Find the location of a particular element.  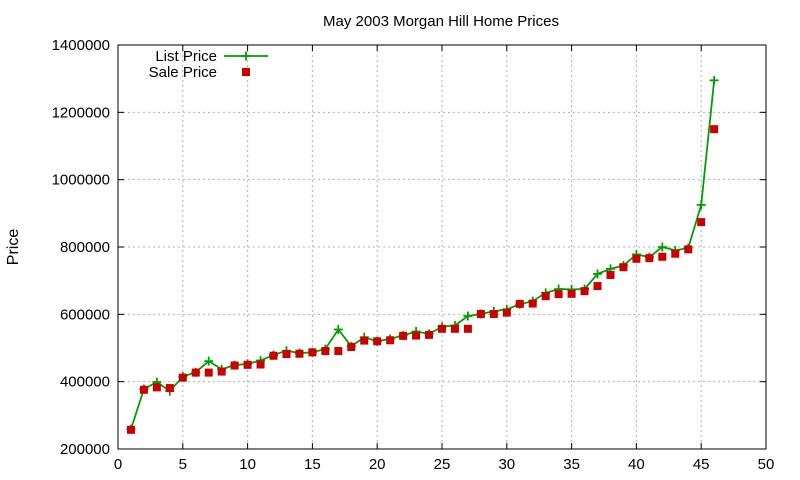

x-tick-label: 25 is located at coordinates (442, 464).